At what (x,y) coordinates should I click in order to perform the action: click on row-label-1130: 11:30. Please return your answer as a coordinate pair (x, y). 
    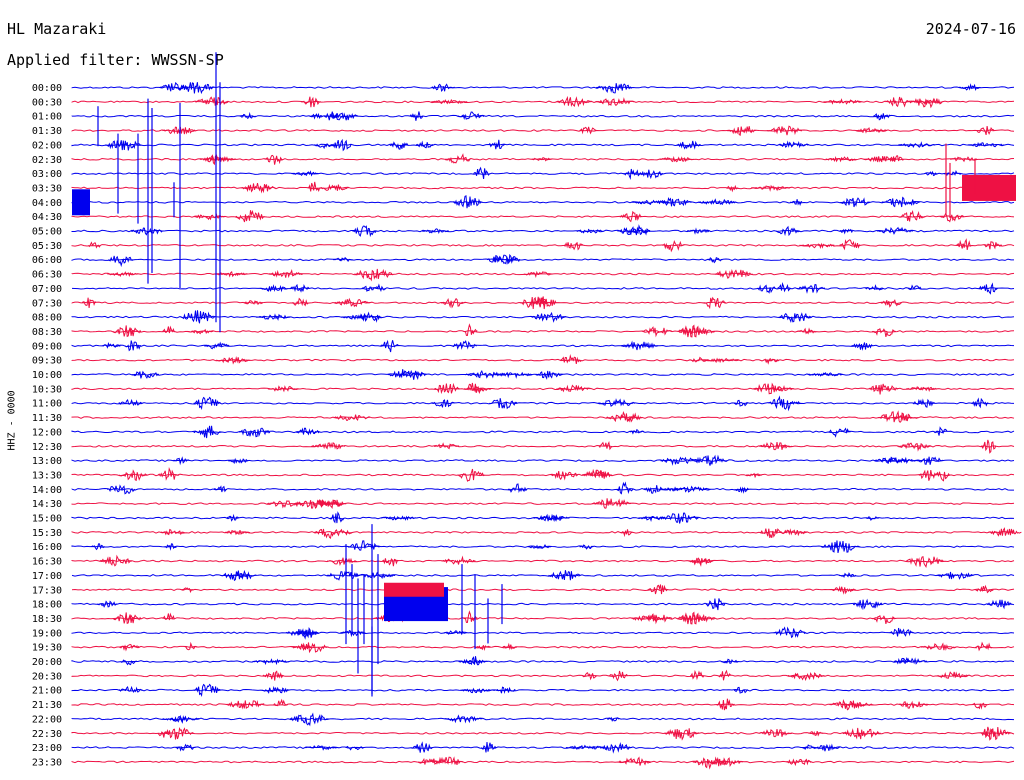
    Looking at the image, I should click on (47, 418).